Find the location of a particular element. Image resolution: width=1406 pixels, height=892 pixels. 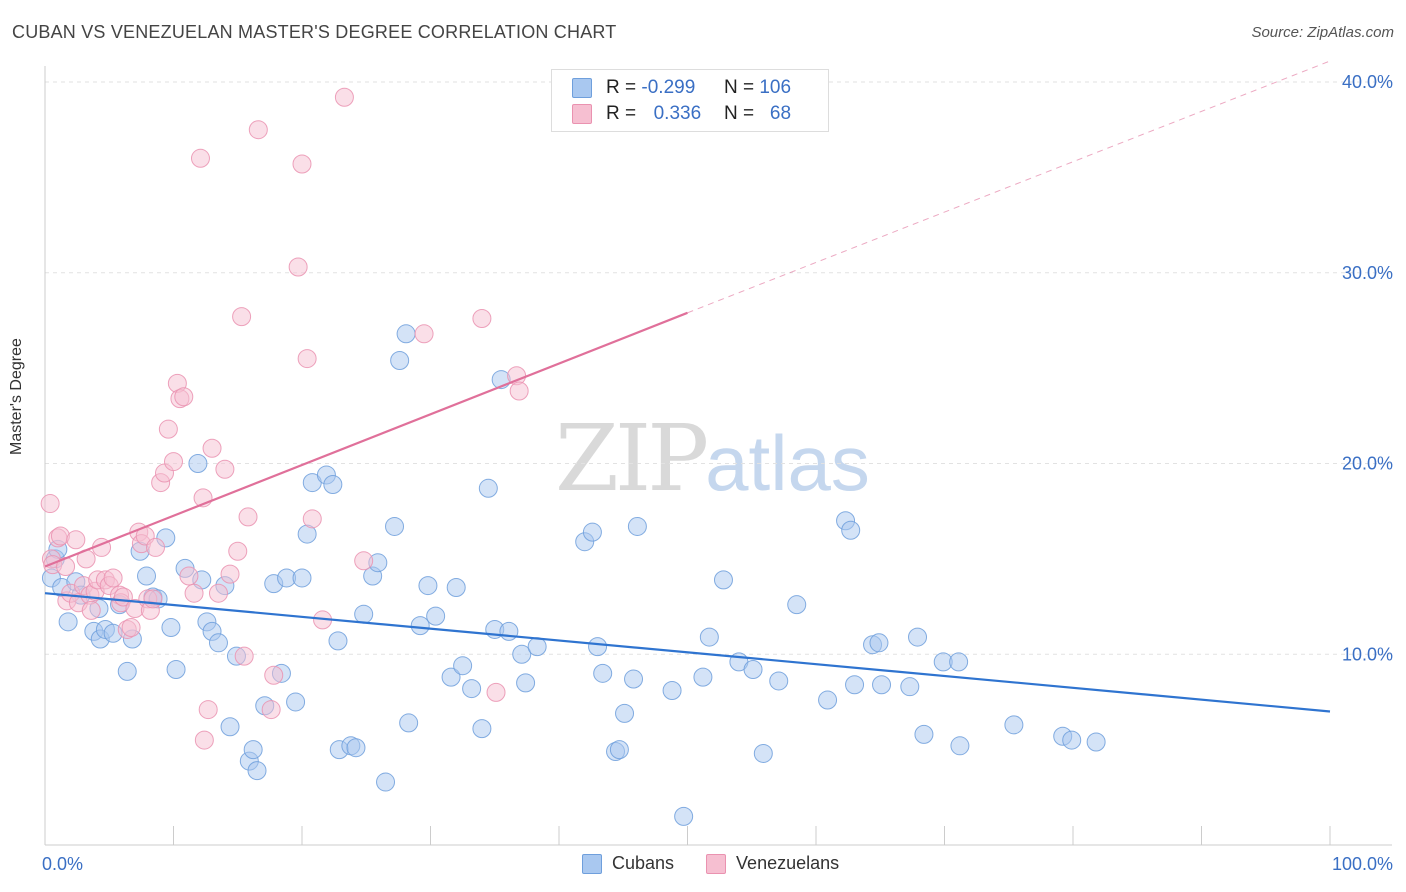

legend-r-value: 0.336 is located at coordinates (677, 113).